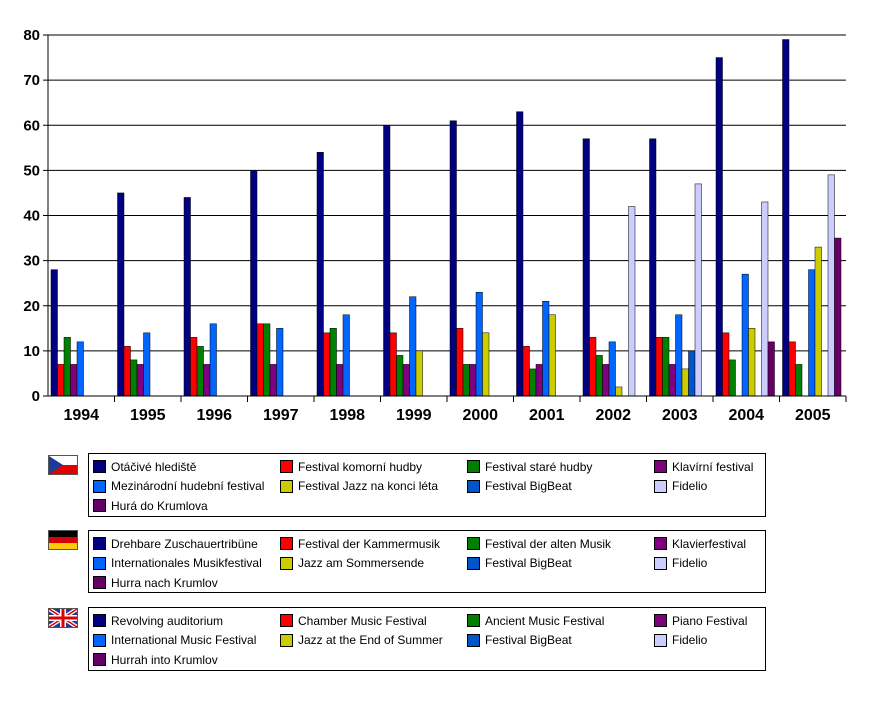  I want to click on legend-label: Festival staré hudby, so click(539, 466).